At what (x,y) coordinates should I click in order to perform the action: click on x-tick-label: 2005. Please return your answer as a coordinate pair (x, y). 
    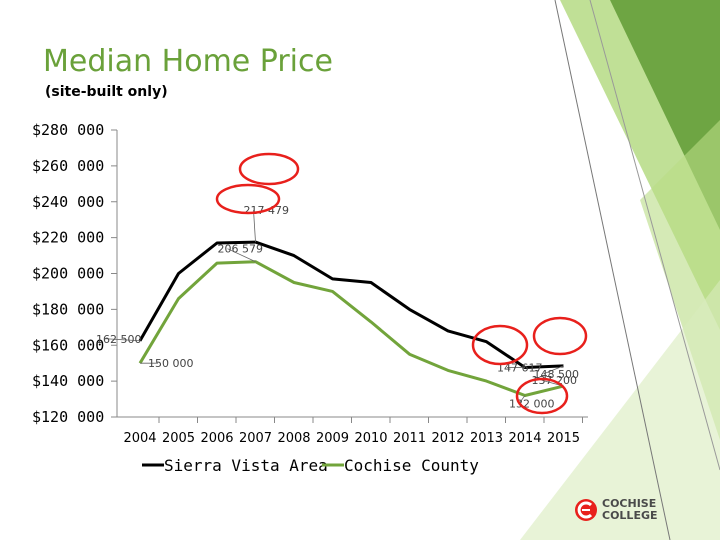
    Looking at the image, I should click on (178, 438).